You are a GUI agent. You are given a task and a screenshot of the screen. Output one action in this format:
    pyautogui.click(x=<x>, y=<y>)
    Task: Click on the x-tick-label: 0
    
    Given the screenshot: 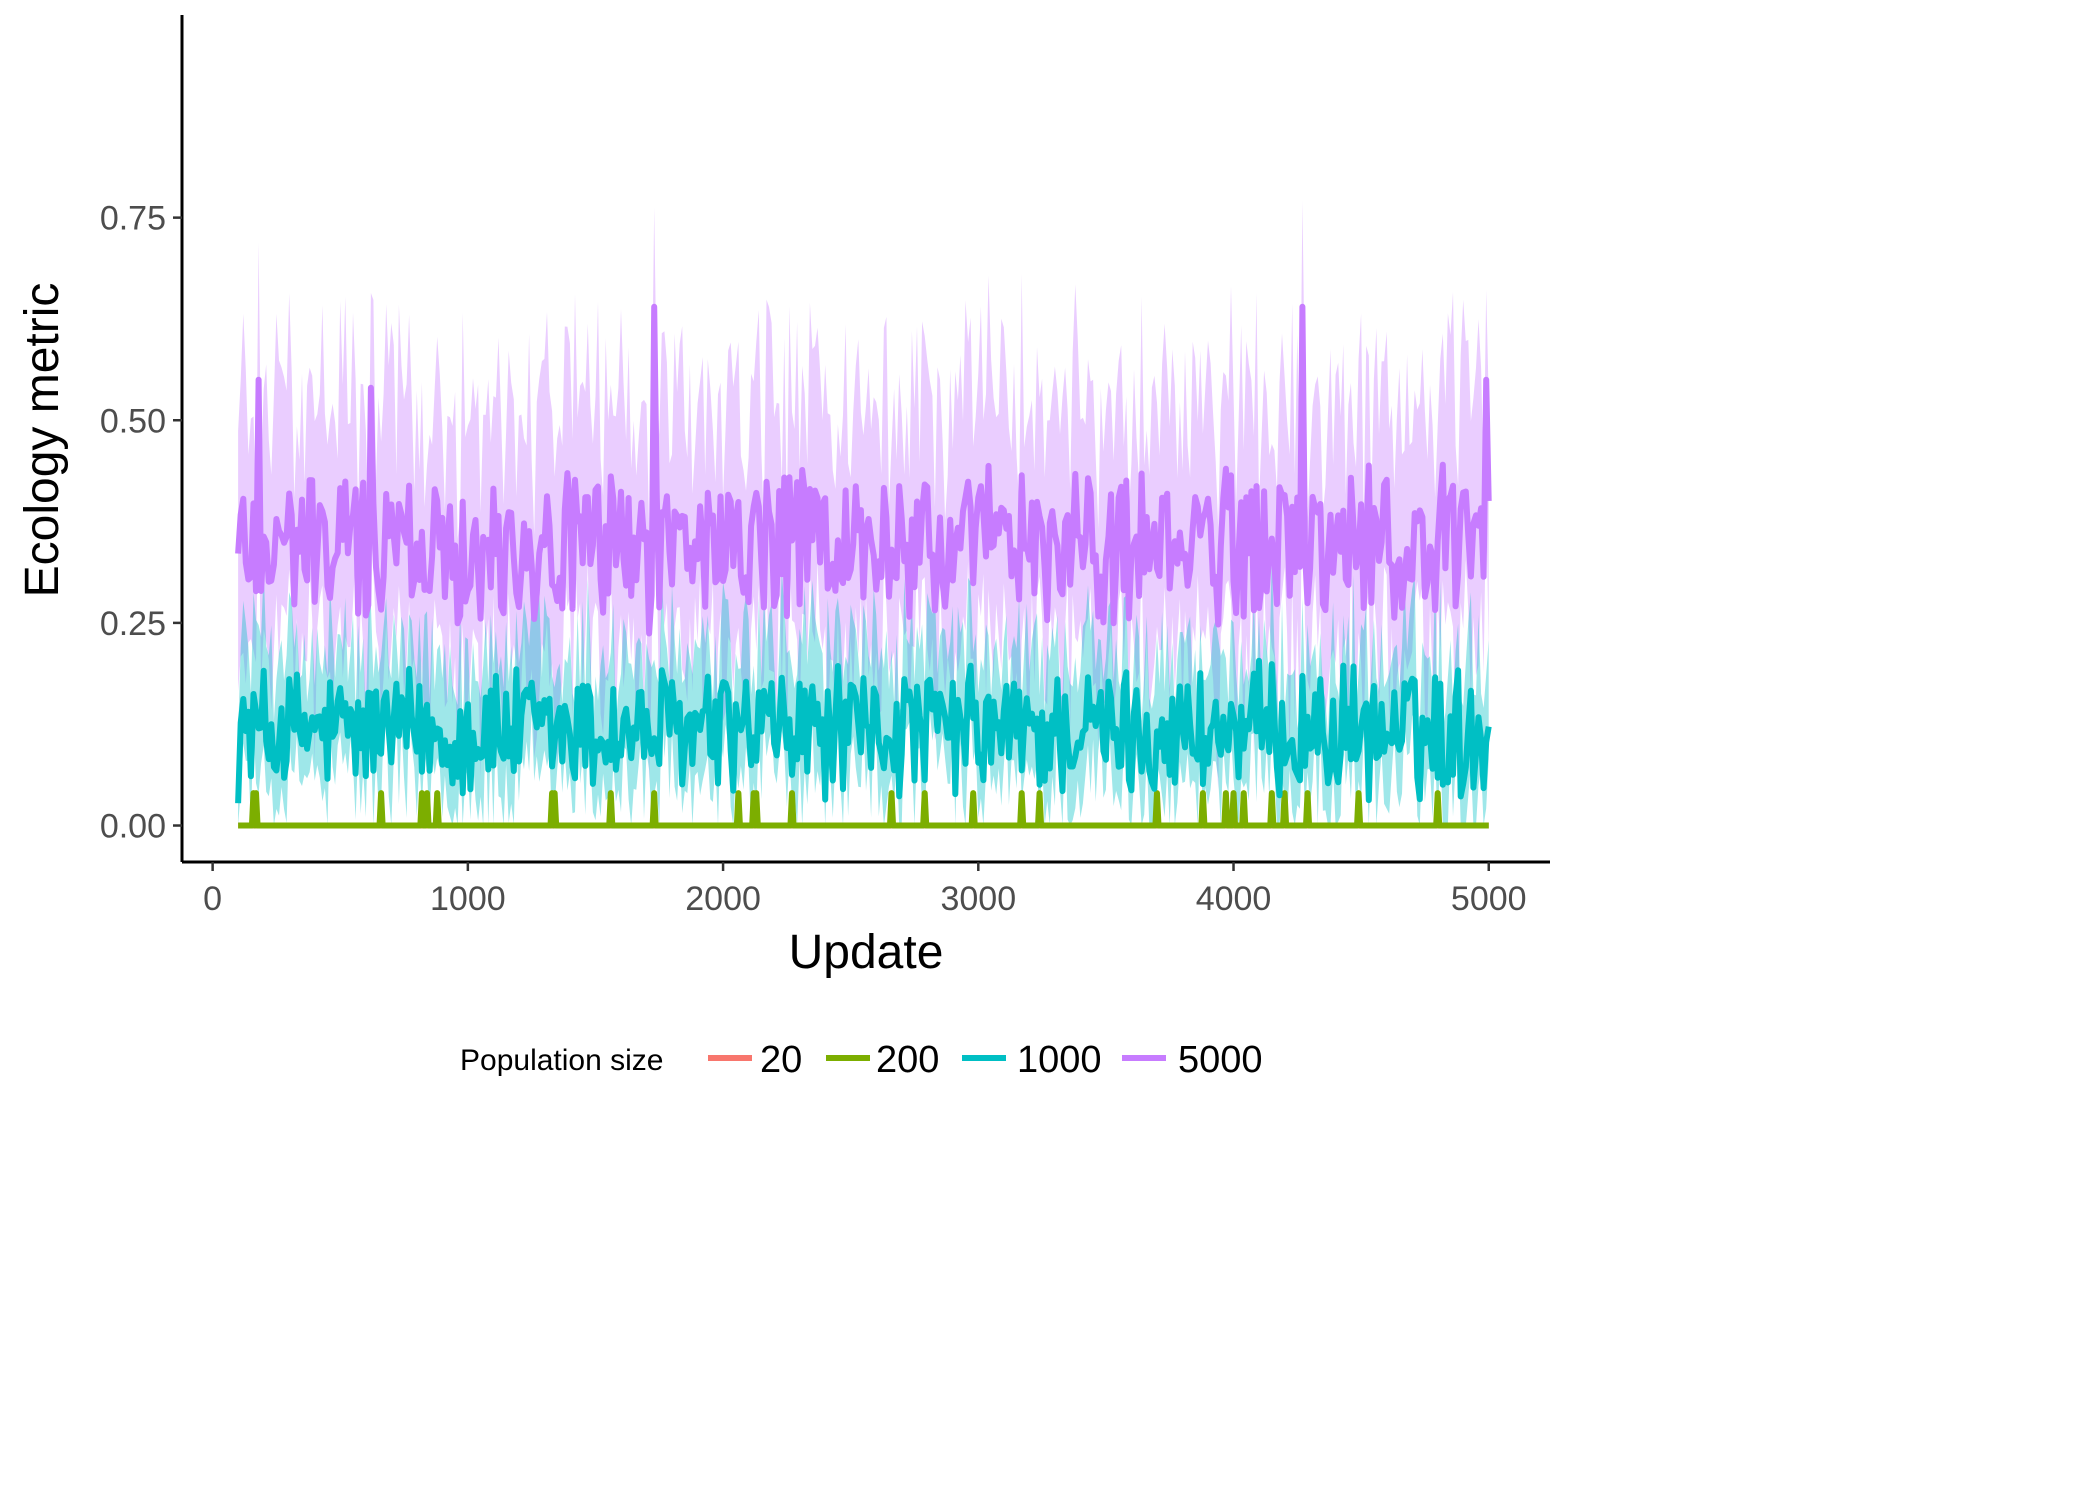 What is the action you would take?
    pyautogui.click(x=212, y=899)
    